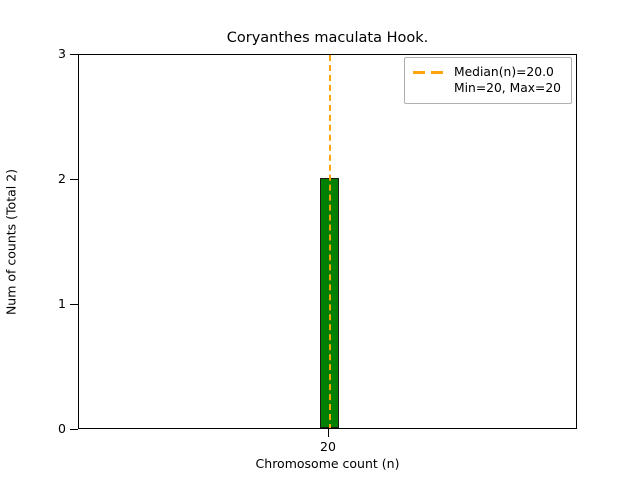 This screenshot has height=480, width=640. I want to click on y-axis-label-wrap: Num of counts (Total 2), so click(11, 241).